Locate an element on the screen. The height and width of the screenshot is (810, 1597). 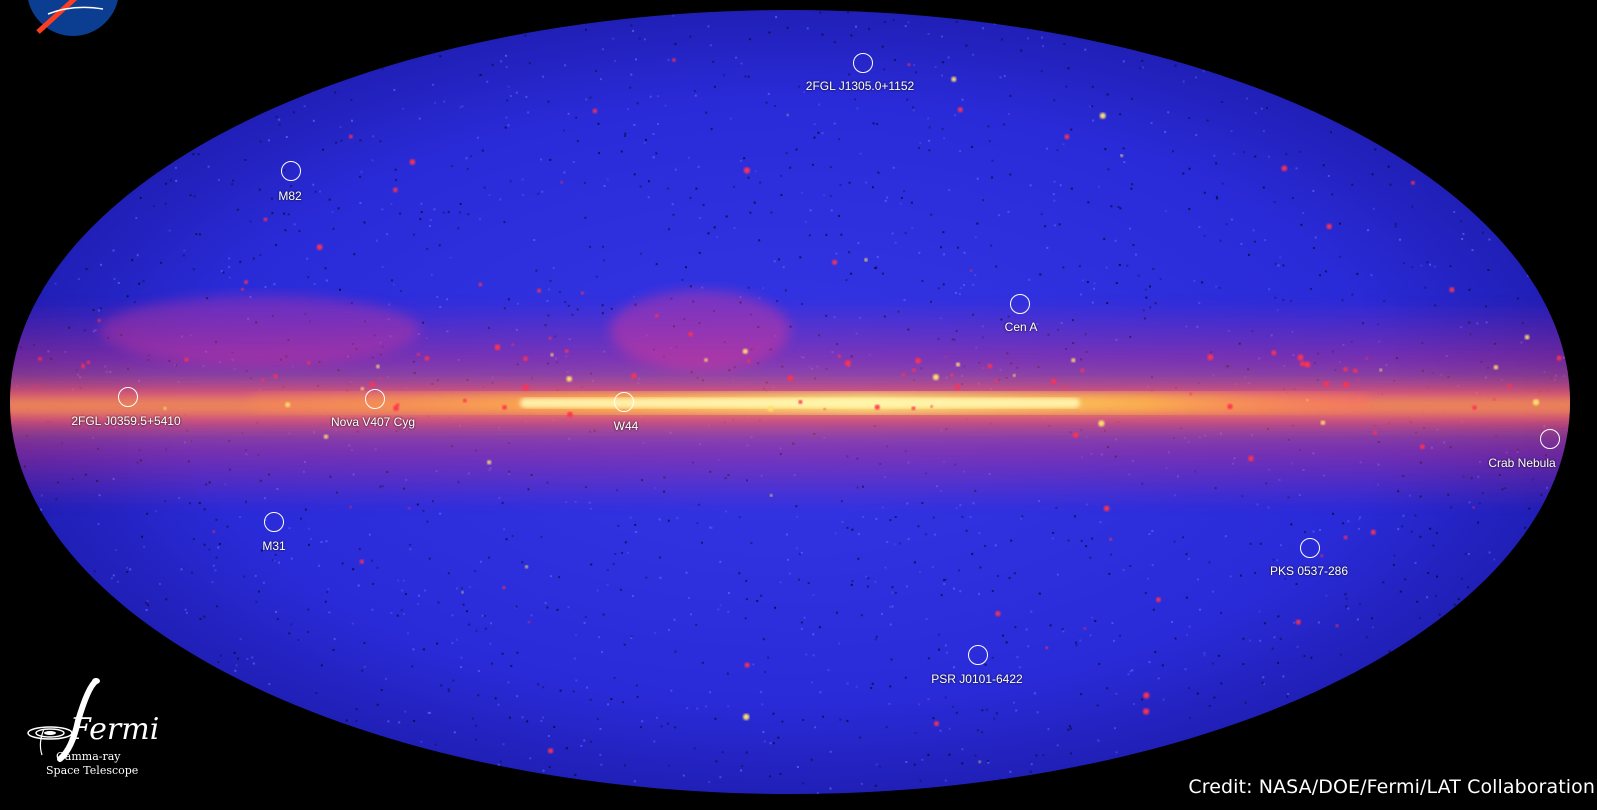
source-label: W44 is located at coordinates (626, 426).